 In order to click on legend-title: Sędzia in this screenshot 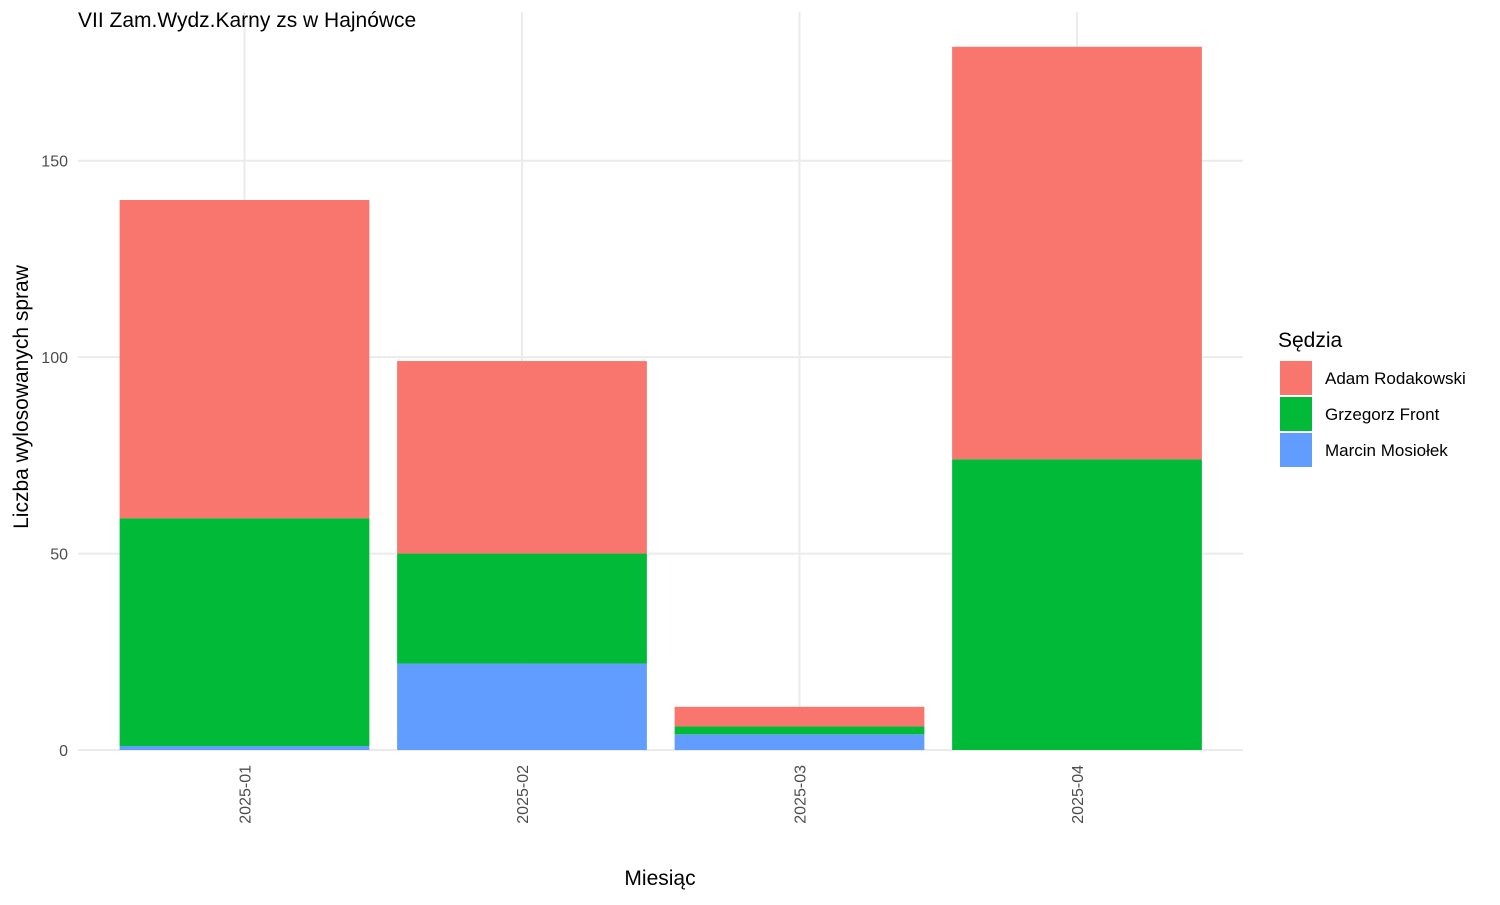, I will do `click(1310, 340)`.